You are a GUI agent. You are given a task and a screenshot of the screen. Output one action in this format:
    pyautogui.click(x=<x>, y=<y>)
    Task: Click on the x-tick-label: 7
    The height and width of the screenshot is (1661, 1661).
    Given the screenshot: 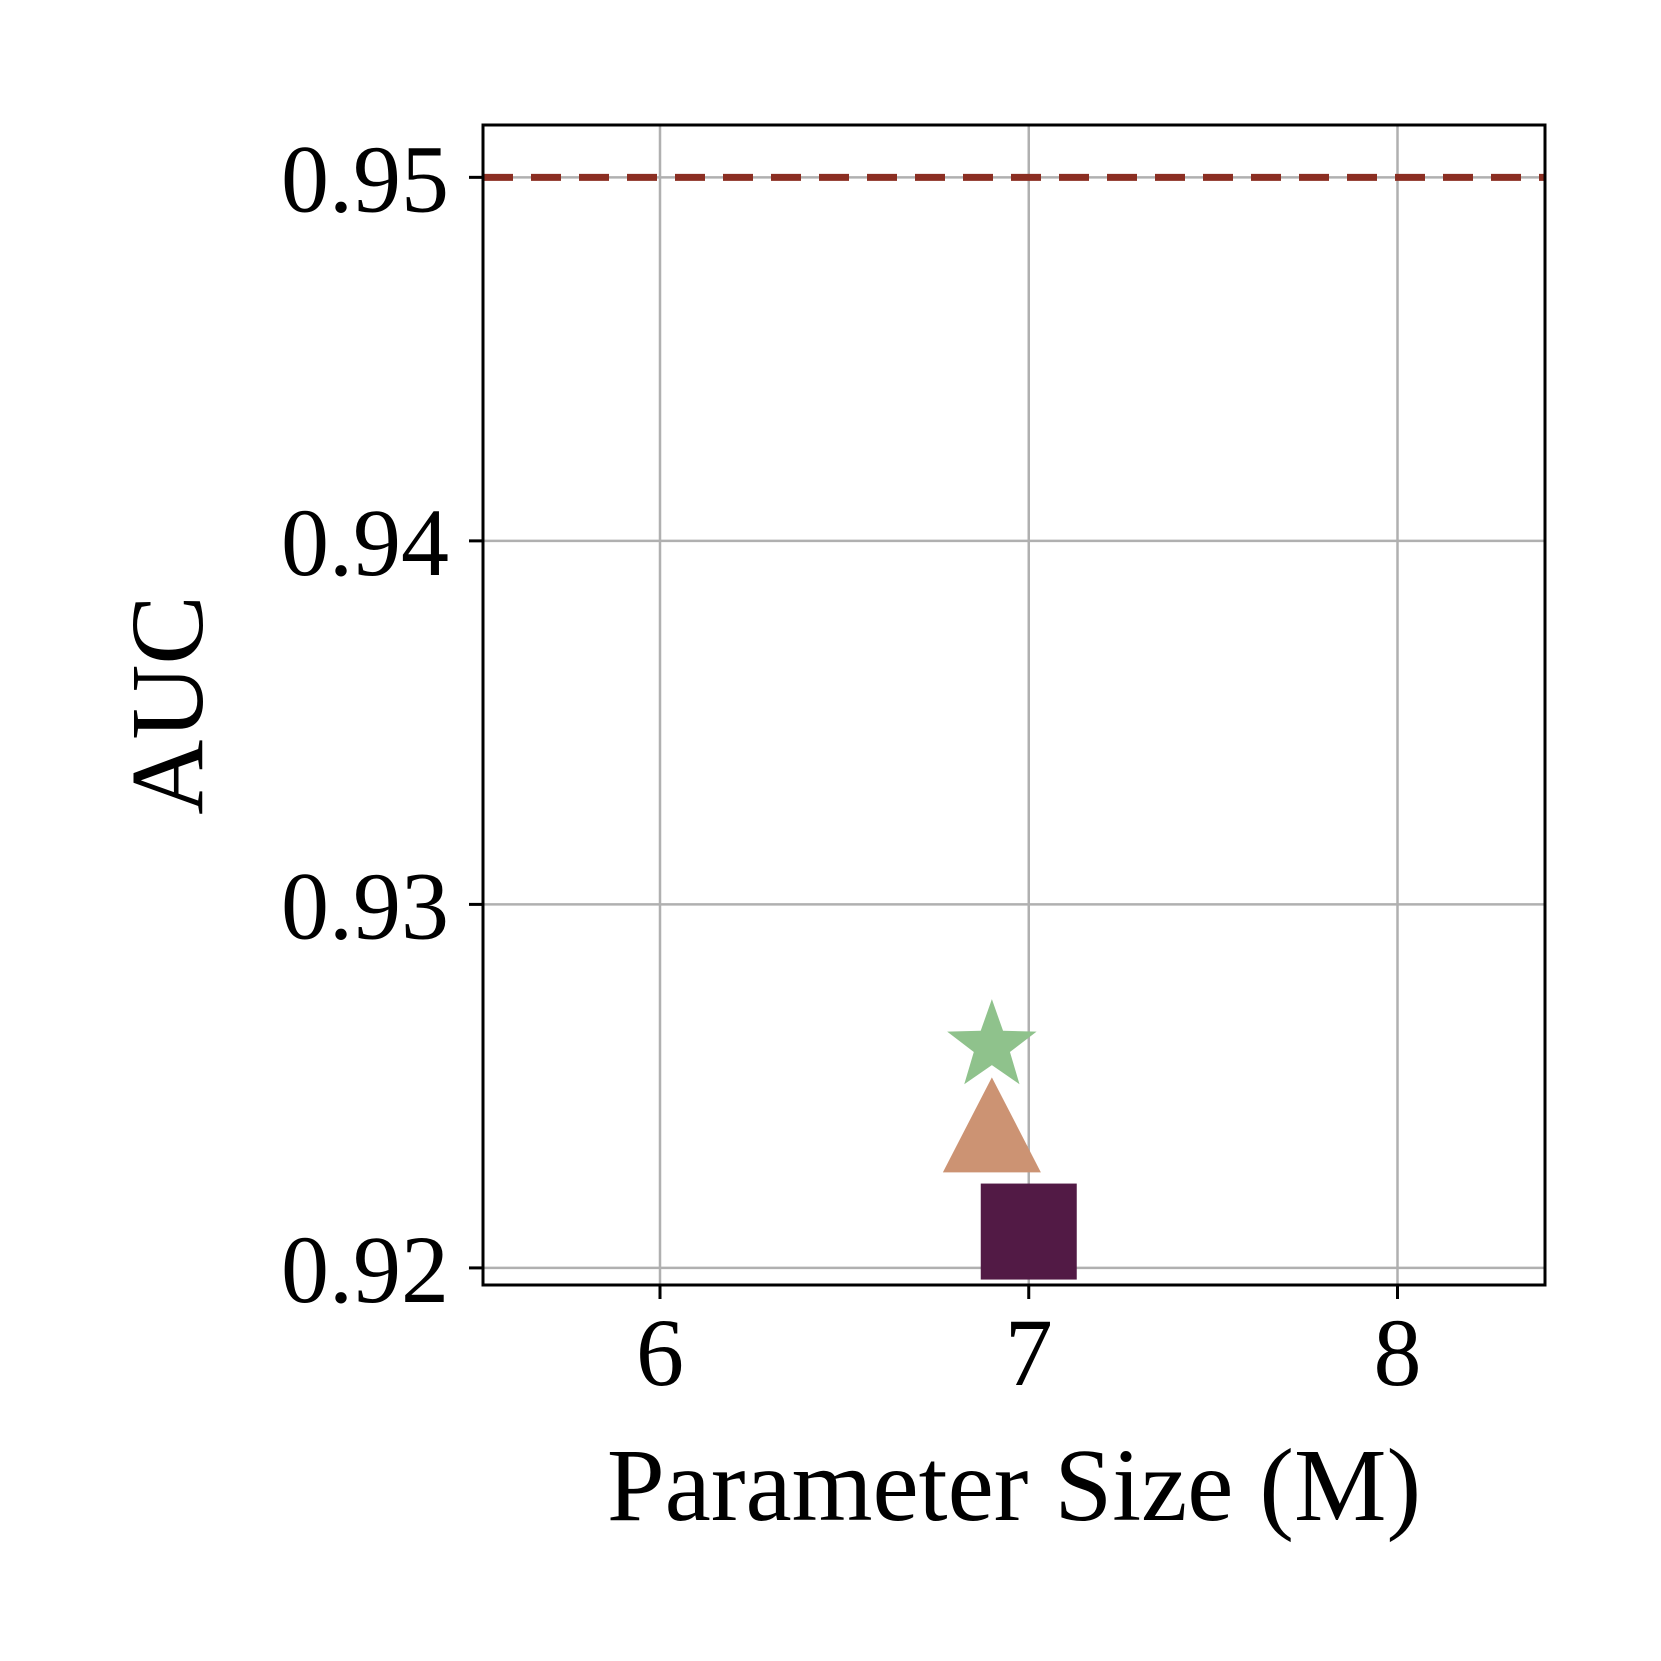 What is the action you would take?
    pyautogui.click(x=1029, y=1352)
    